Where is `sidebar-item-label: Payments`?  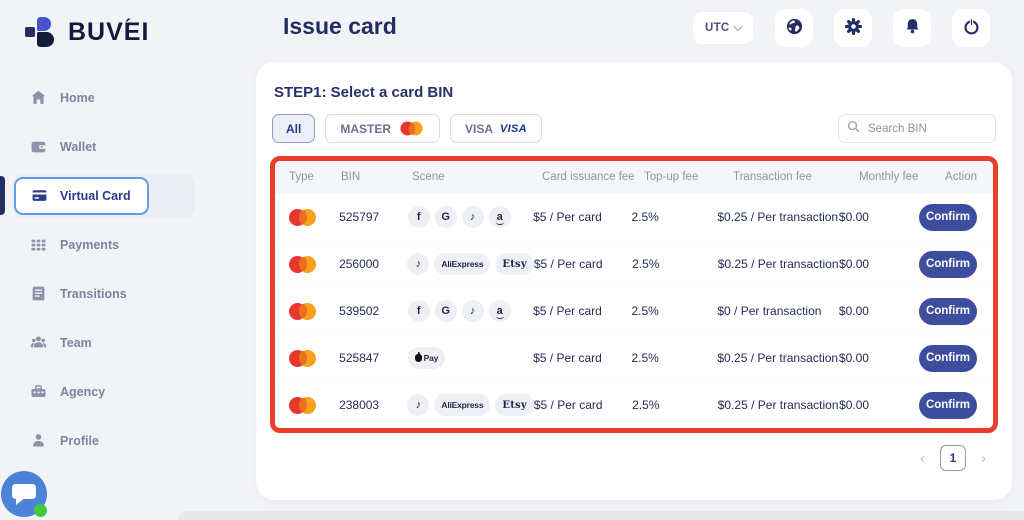
sidebar-item-label: Payments is located at coordinates (90, 244).